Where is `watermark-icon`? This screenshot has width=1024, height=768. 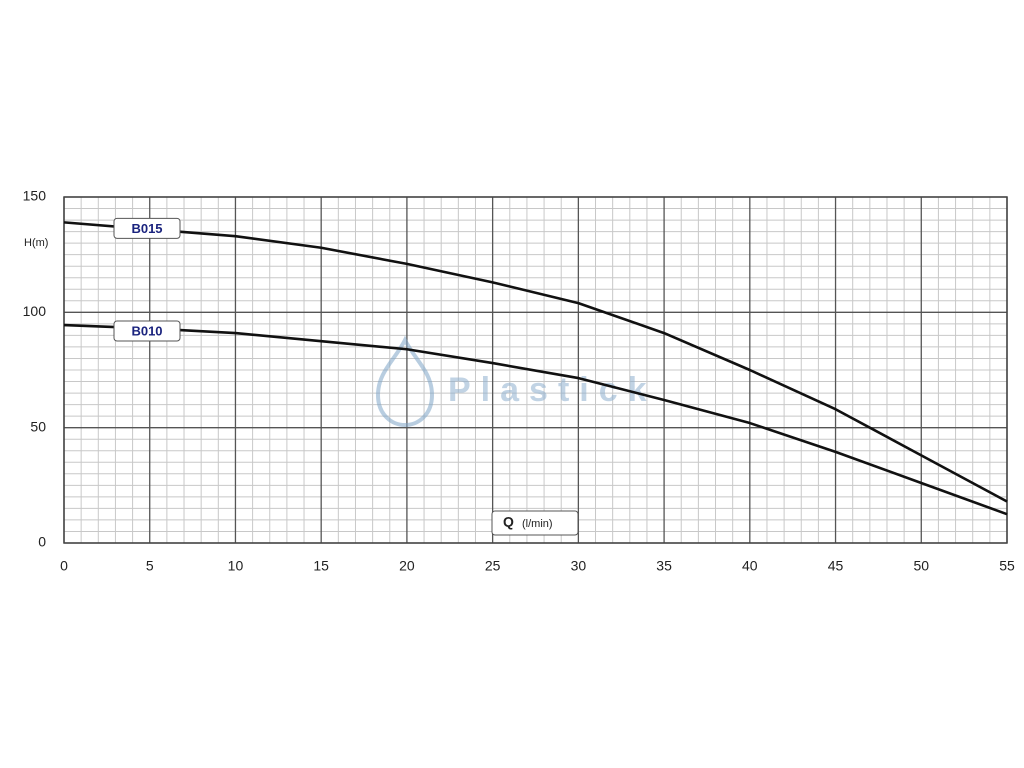
watermark-icon is located at coordinates (405, 381).